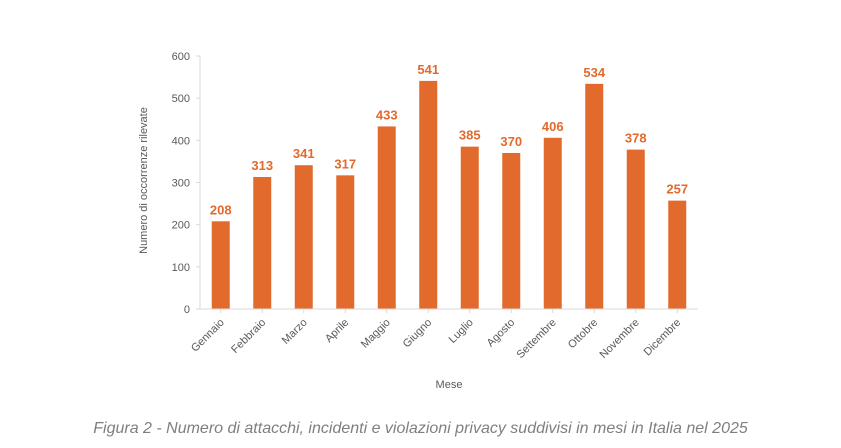 Image resolution: width=841 pixels, height=448 pixels. Describe the element at coordinates (181, 99) in the screenshot. I see `y-tick-label: 500` at that location.